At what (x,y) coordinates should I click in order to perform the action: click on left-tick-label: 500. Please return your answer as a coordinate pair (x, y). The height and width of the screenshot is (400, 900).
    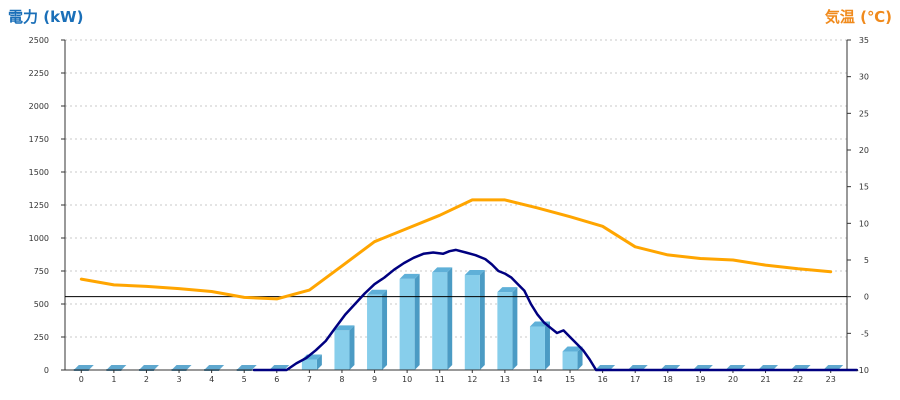
    Looking at the image, I should click on (41, 304).